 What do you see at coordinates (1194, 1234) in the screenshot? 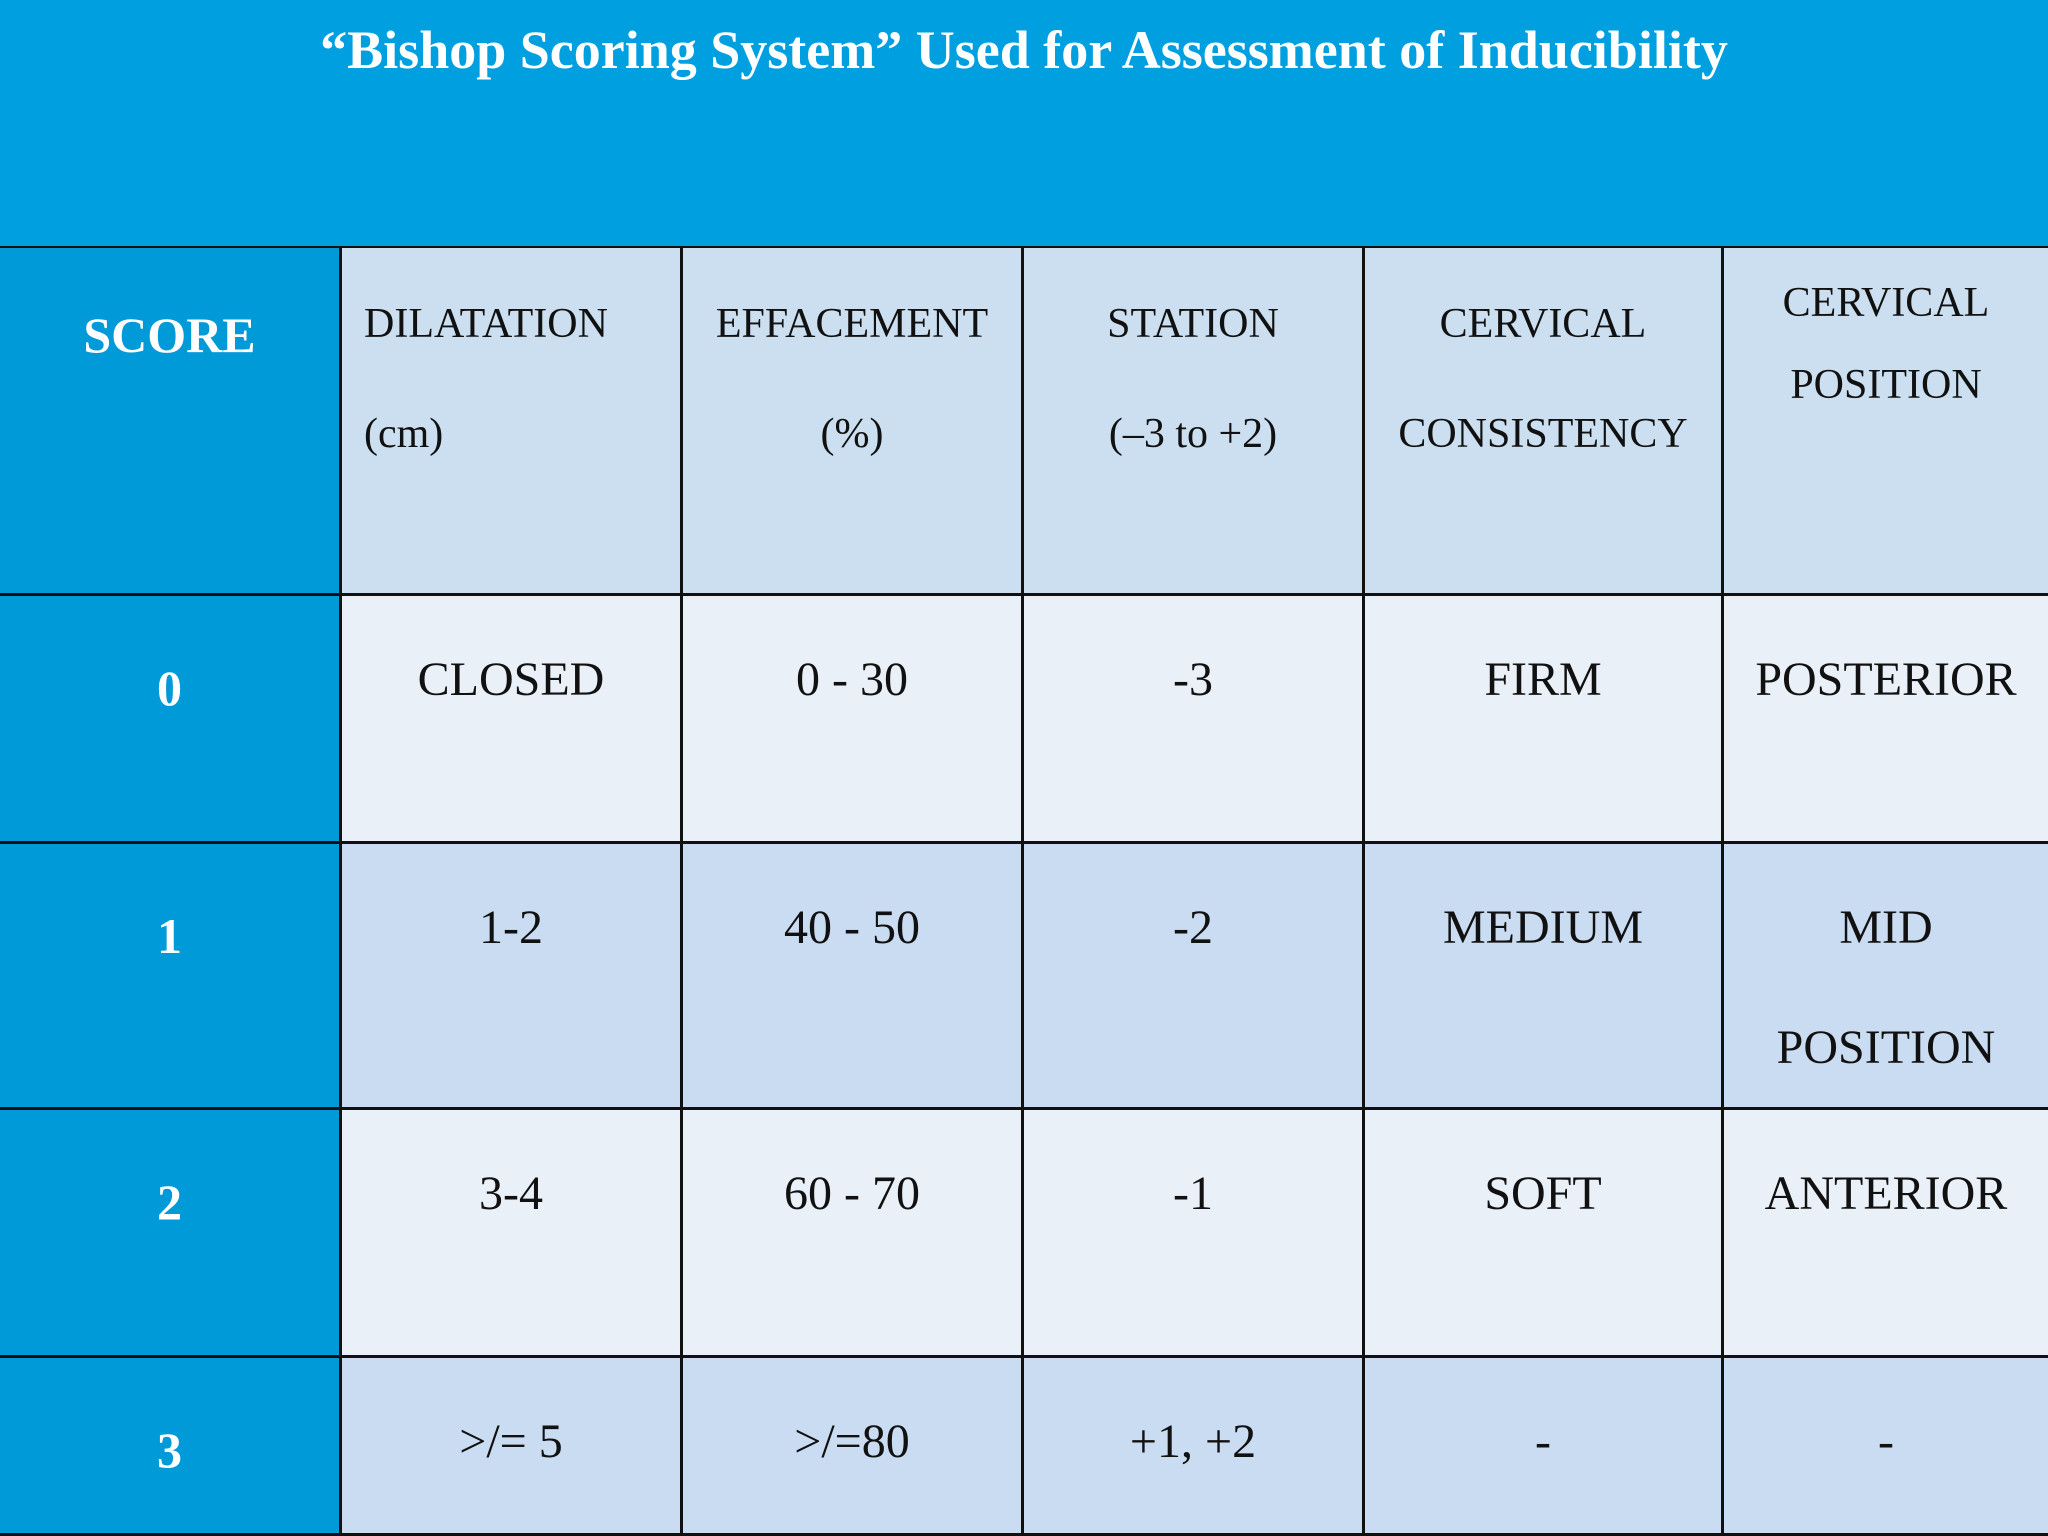
I see `cell-station: -1` at bounding box center [1194, 1234].